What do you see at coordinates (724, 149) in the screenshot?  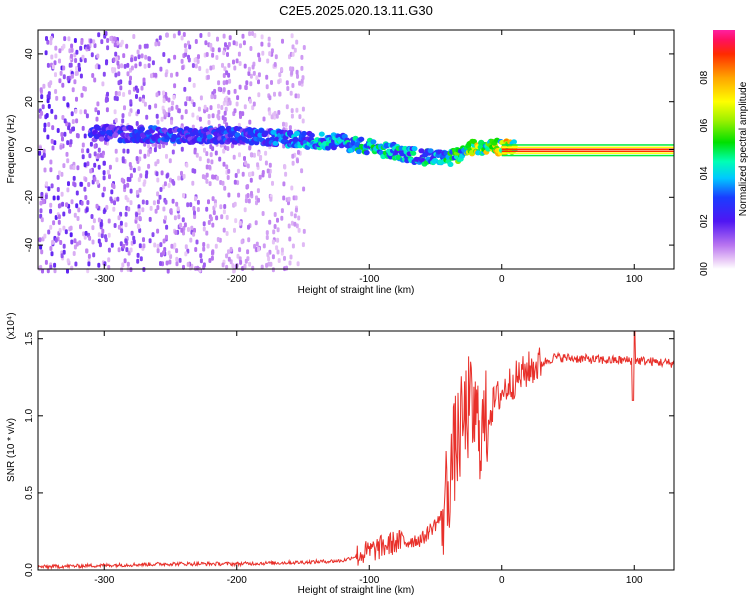 I see `colorbar-gradient` at bounding box center [724, 149].